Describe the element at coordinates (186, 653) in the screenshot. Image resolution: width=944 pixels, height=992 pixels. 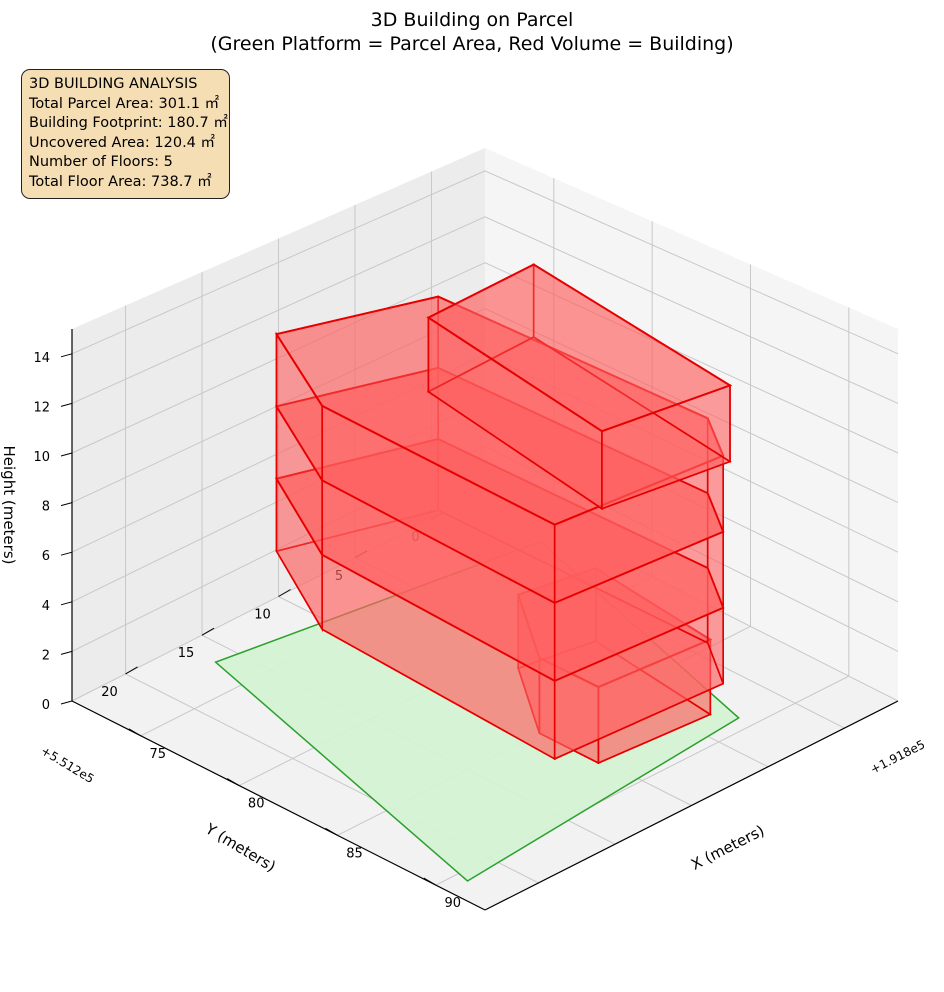
I see `y-tick-label: 15` at that location.